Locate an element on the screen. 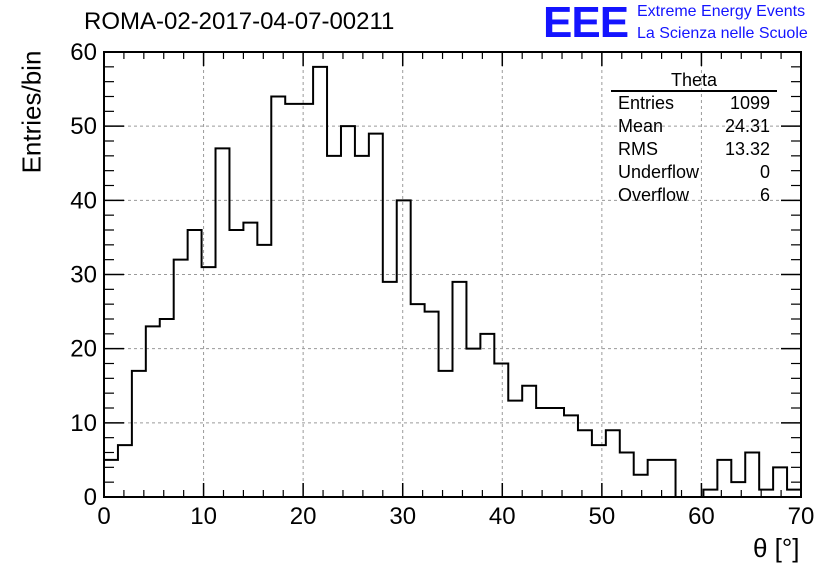  stats-row: Entries 1099 is located at coordinates (694, 103).